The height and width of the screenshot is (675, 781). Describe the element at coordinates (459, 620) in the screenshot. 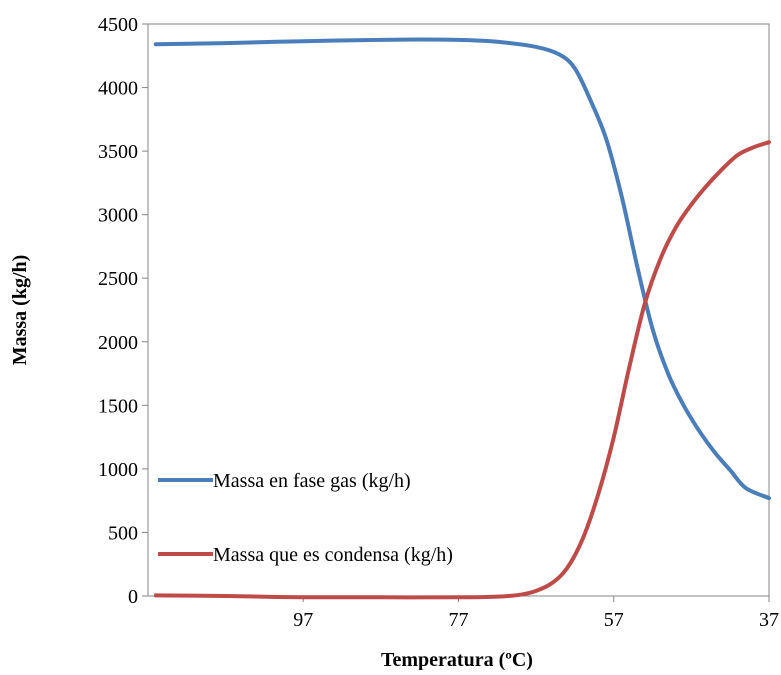

I see `x-tick-label: 77` at that location.